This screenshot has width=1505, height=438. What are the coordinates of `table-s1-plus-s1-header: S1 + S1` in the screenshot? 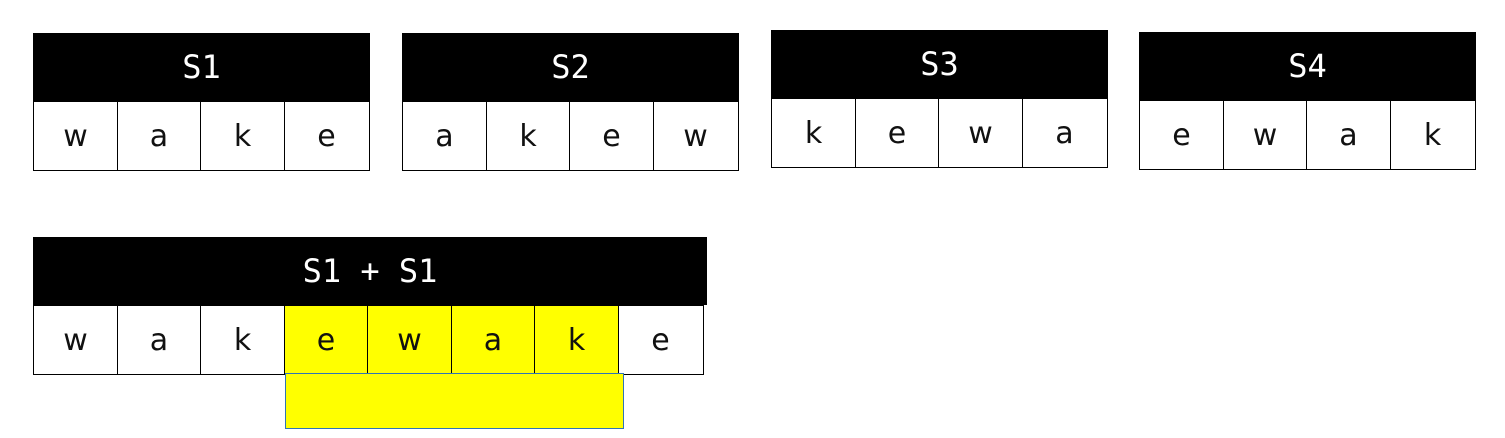 It's located at (370, 271).